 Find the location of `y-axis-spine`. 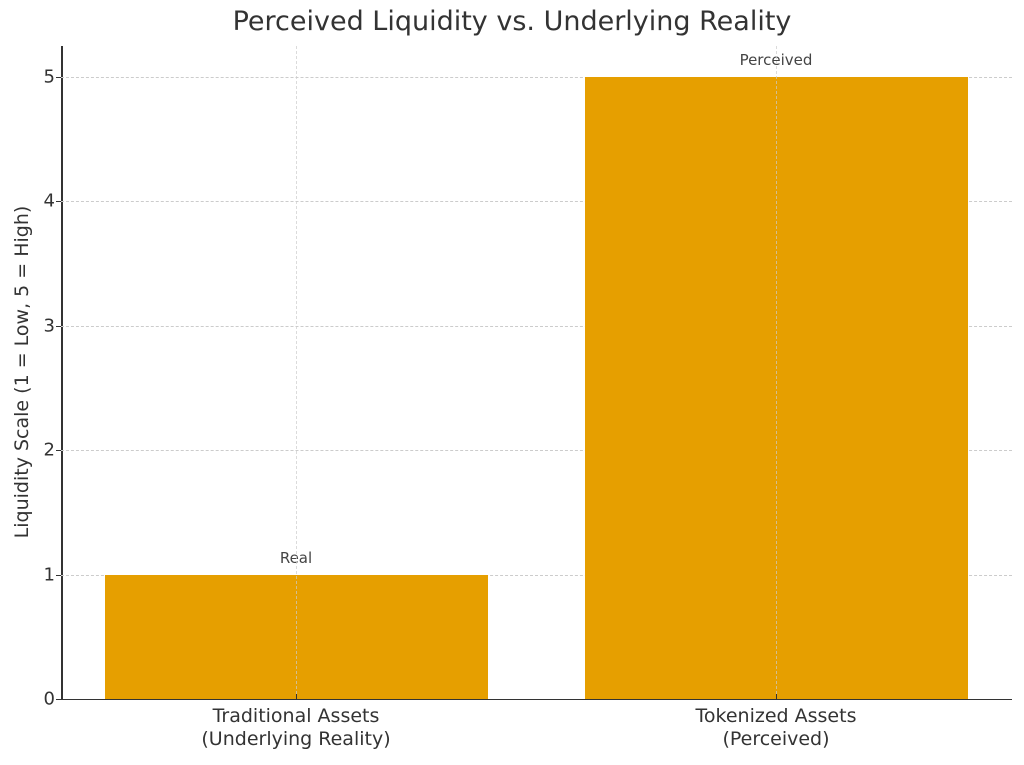

y-axis-spine is located at coordinates (62, 372).